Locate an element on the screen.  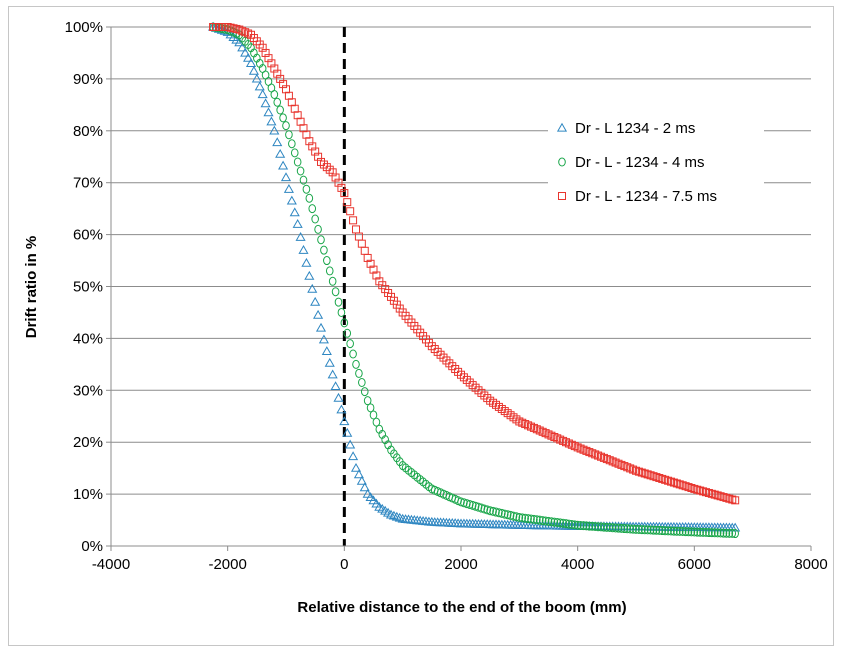
x-tick-label: 2000 is located at coordinates (460, 564).